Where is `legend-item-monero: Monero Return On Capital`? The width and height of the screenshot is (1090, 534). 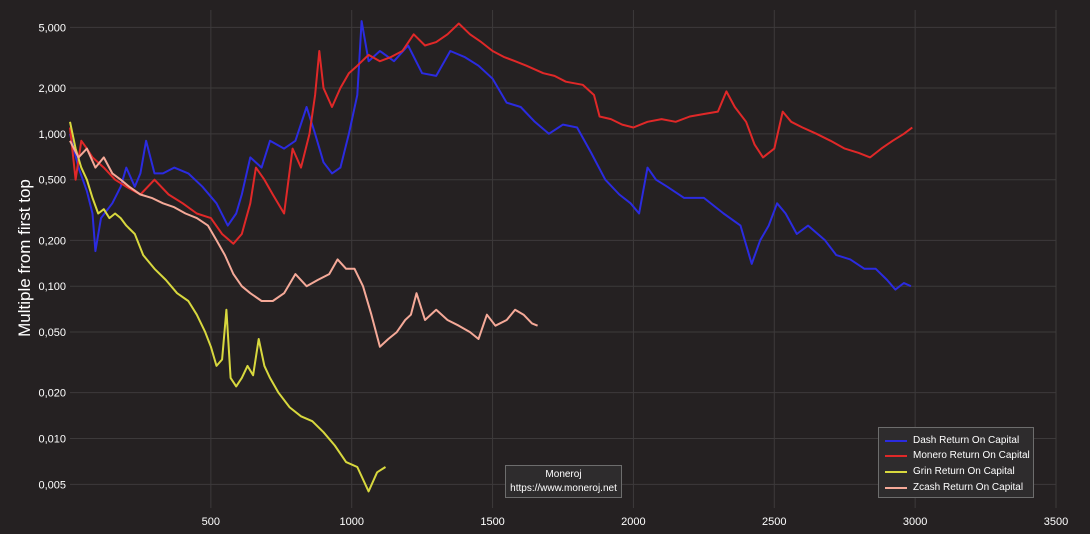
legend-item-monero: Monero Return On Capital is located at coordinates (957, 455).